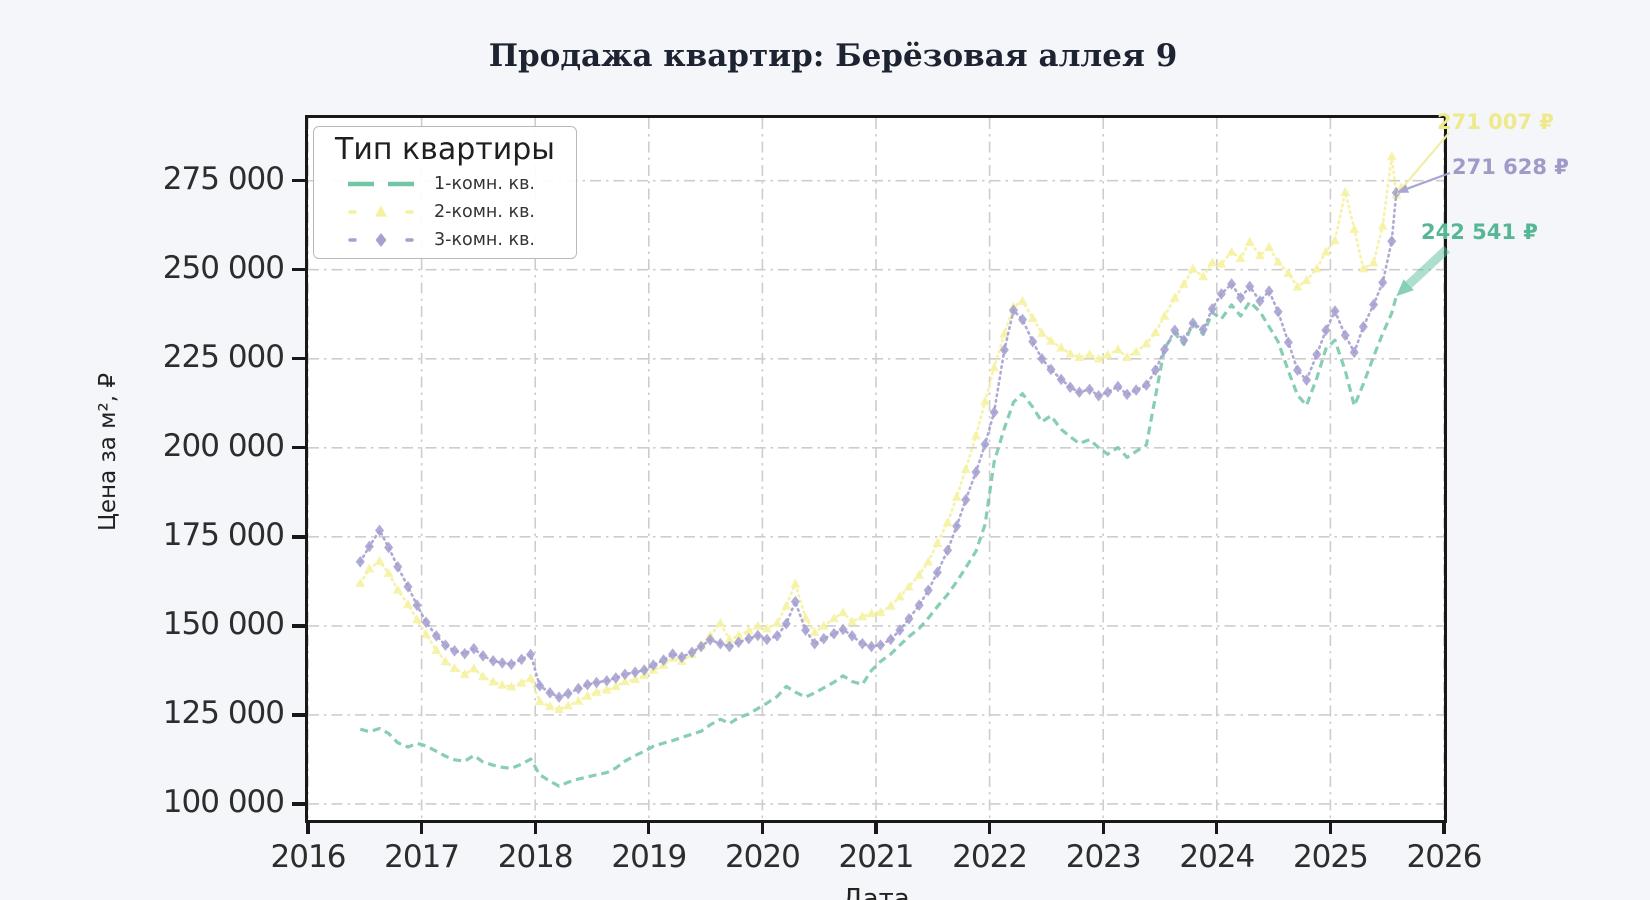  What do you see at coordinates (445, 212) in the screenshot?
I see `legend-entry-2room: 2-комн. кв.` at bounding box center [445, 212].